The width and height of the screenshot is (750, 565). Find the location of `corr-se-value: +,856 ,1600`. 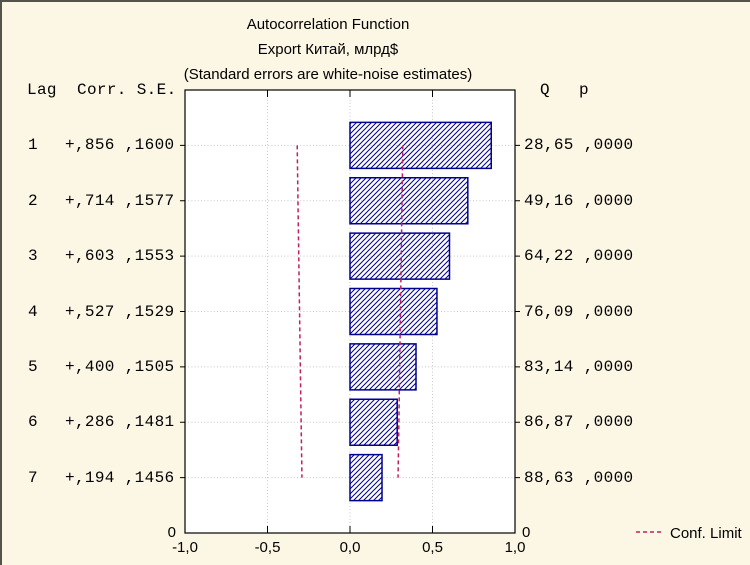

corr-se-value: +,856 ,1600 is located at coordinates (120, 145).